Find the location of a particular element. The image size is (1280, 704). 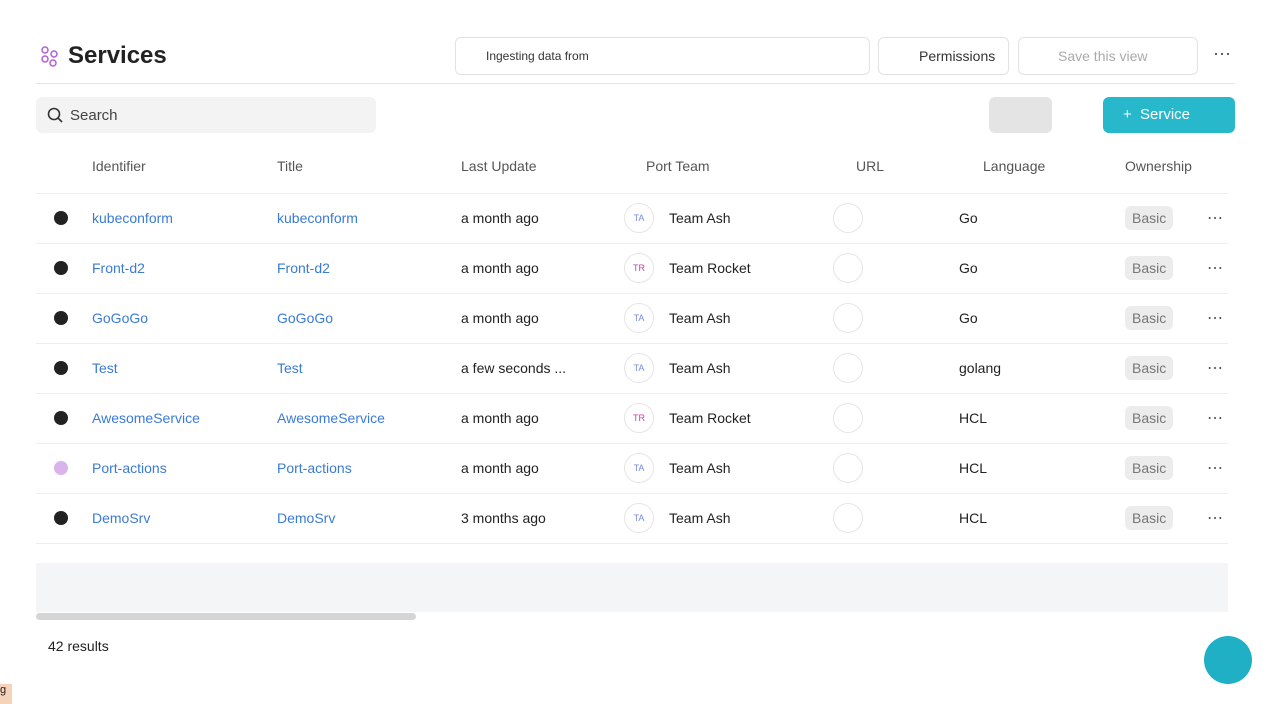

identifier: Port-actions is located at coordinates (129, 468).